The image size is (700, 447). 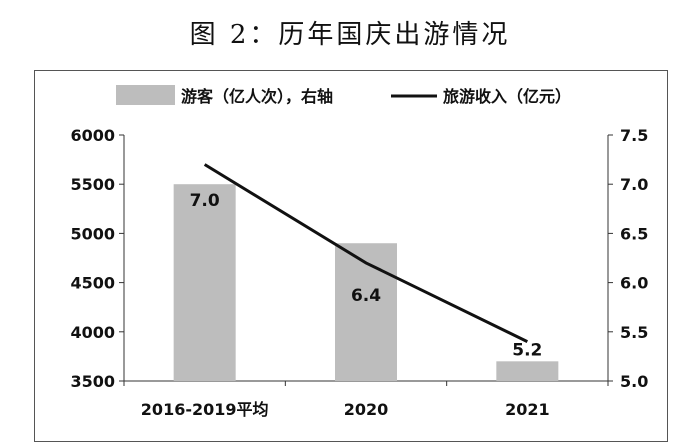 I want to click on bar-data-label: 6.4, so click(x=366, y=296).